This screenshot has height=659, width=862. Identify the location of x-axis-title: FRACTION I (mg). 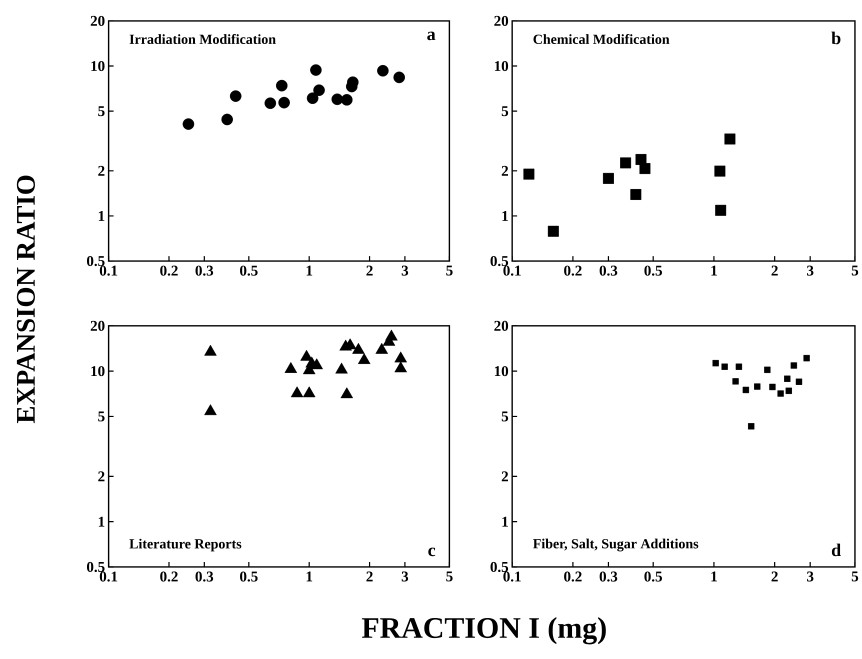
(484, 631).